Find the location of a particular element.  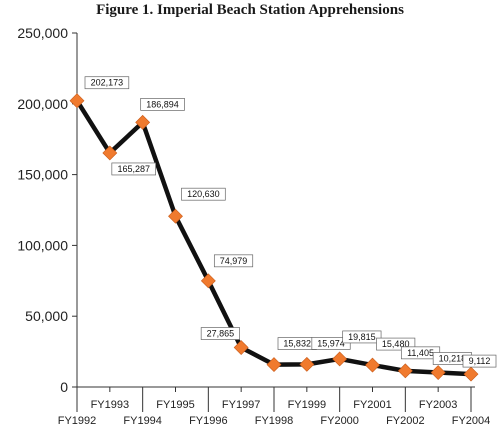

x-tick-label: FY1994 is located at coordinates (142, 421).